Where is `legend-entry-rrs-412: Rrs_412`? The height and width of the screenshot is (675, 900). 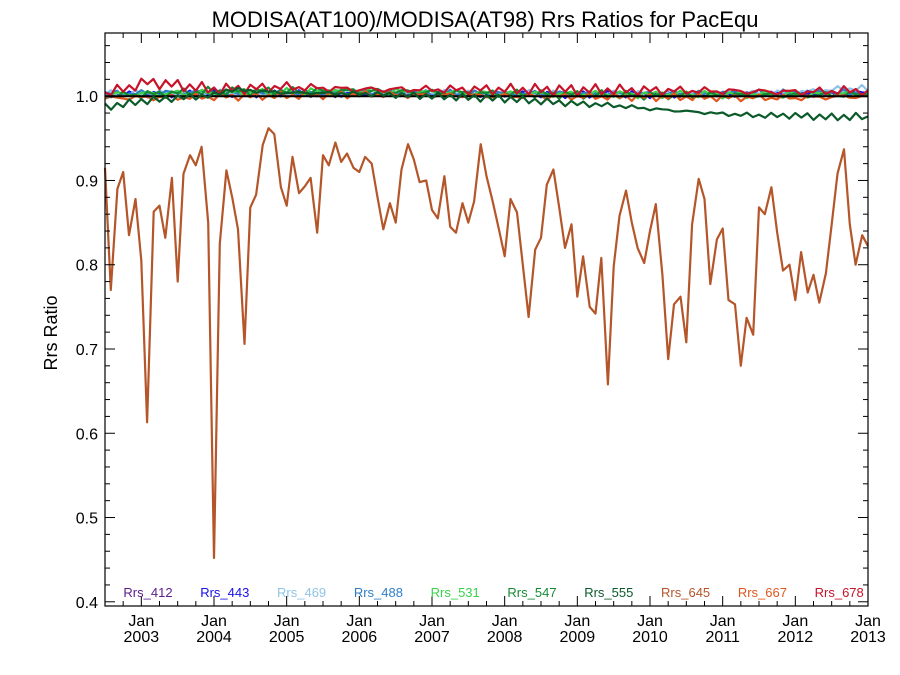
legend-entry-rrs-412: Rrs_412 is located at coordinates (147, 592).